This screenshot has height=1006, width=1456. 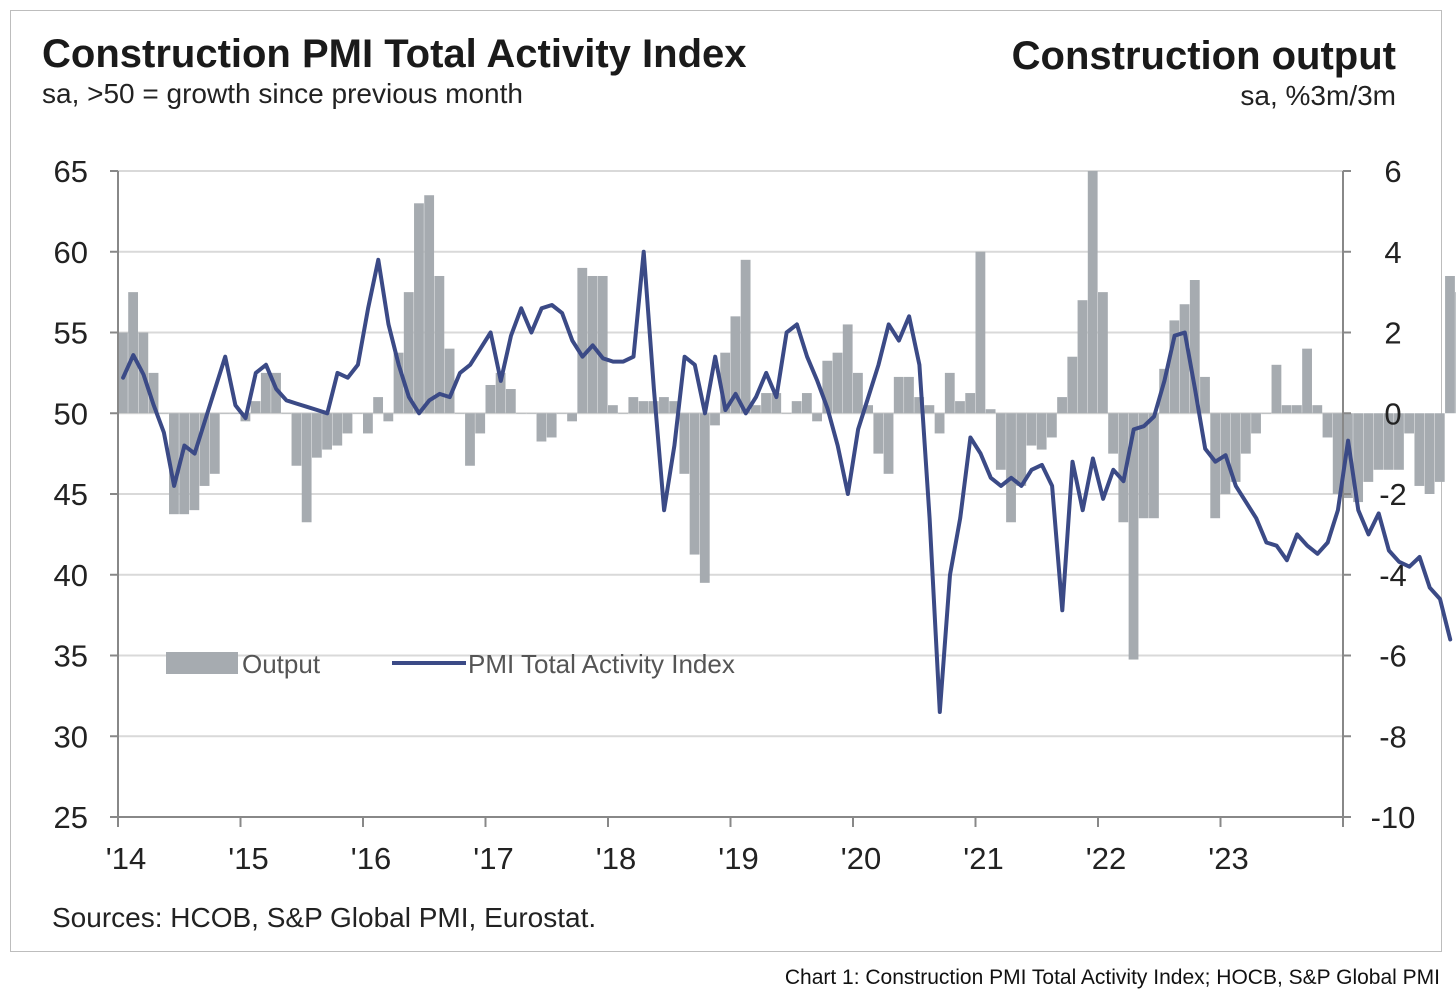 I want to click on y-right-tick-label: 4, so click(x=1392, y=252).